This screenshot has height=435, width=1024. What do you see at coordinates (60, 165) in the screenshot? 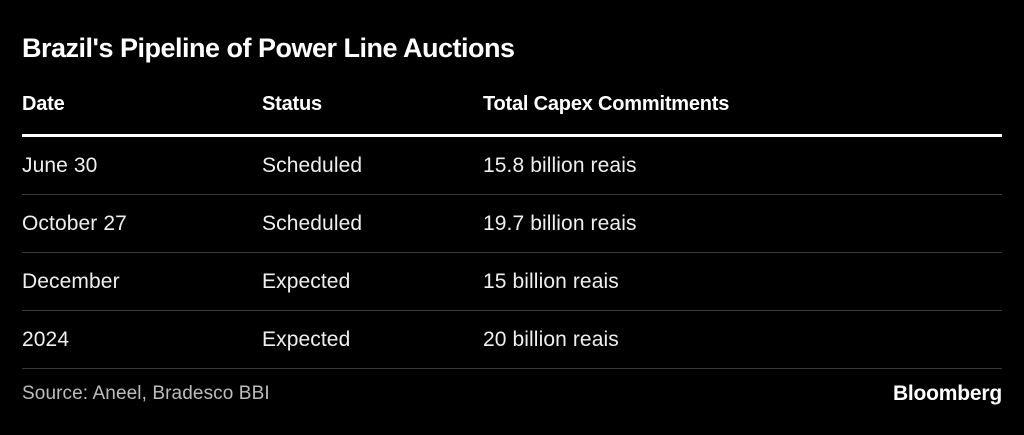
I see `cell-date: June 30` at bounding box center [60, 165].